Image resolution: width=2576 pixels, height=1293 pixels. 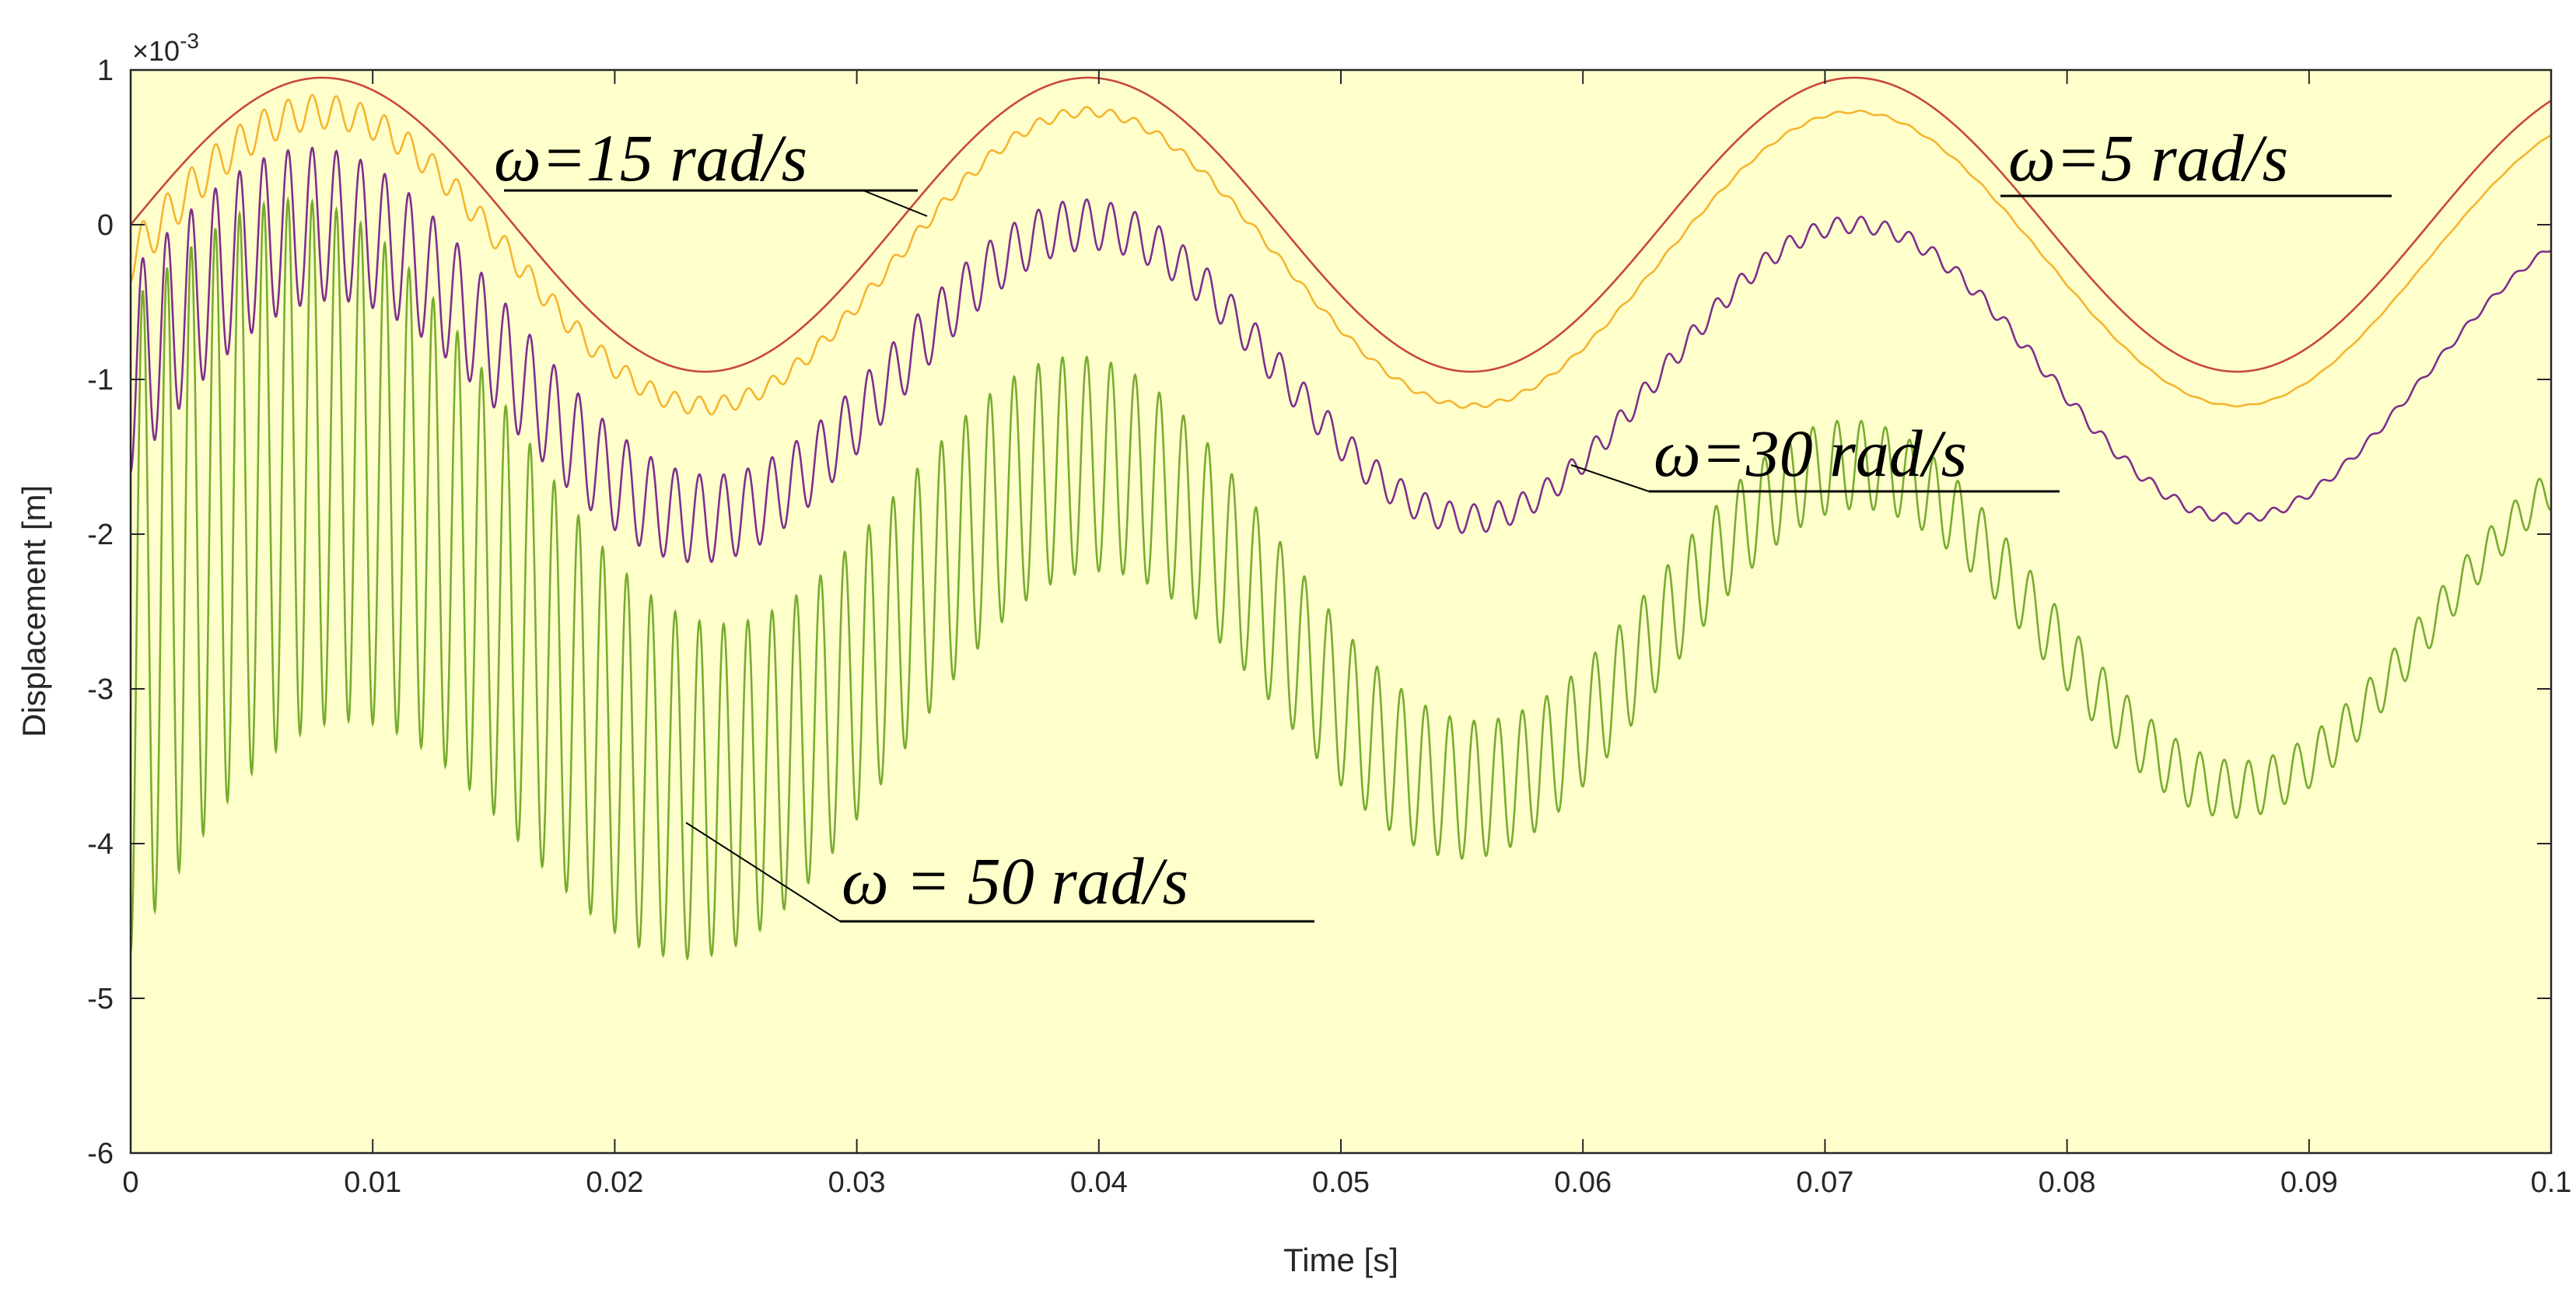 What do you see at coordinates (101, 380) in the screenshot?
I see `y-tick-label: -1` at bounding box center [101, 380].